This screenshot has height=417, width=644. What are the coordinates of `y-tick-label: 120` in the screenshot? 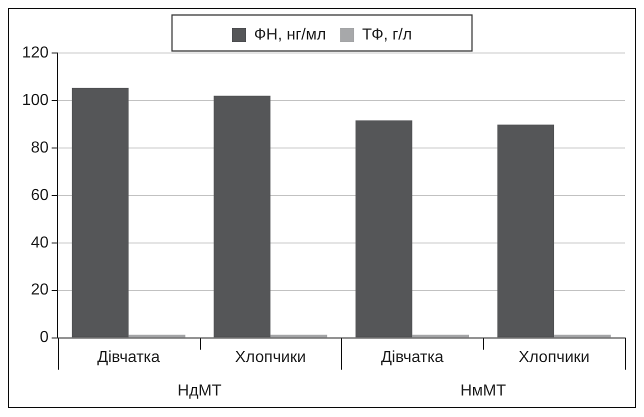 It's located at (35, 53).